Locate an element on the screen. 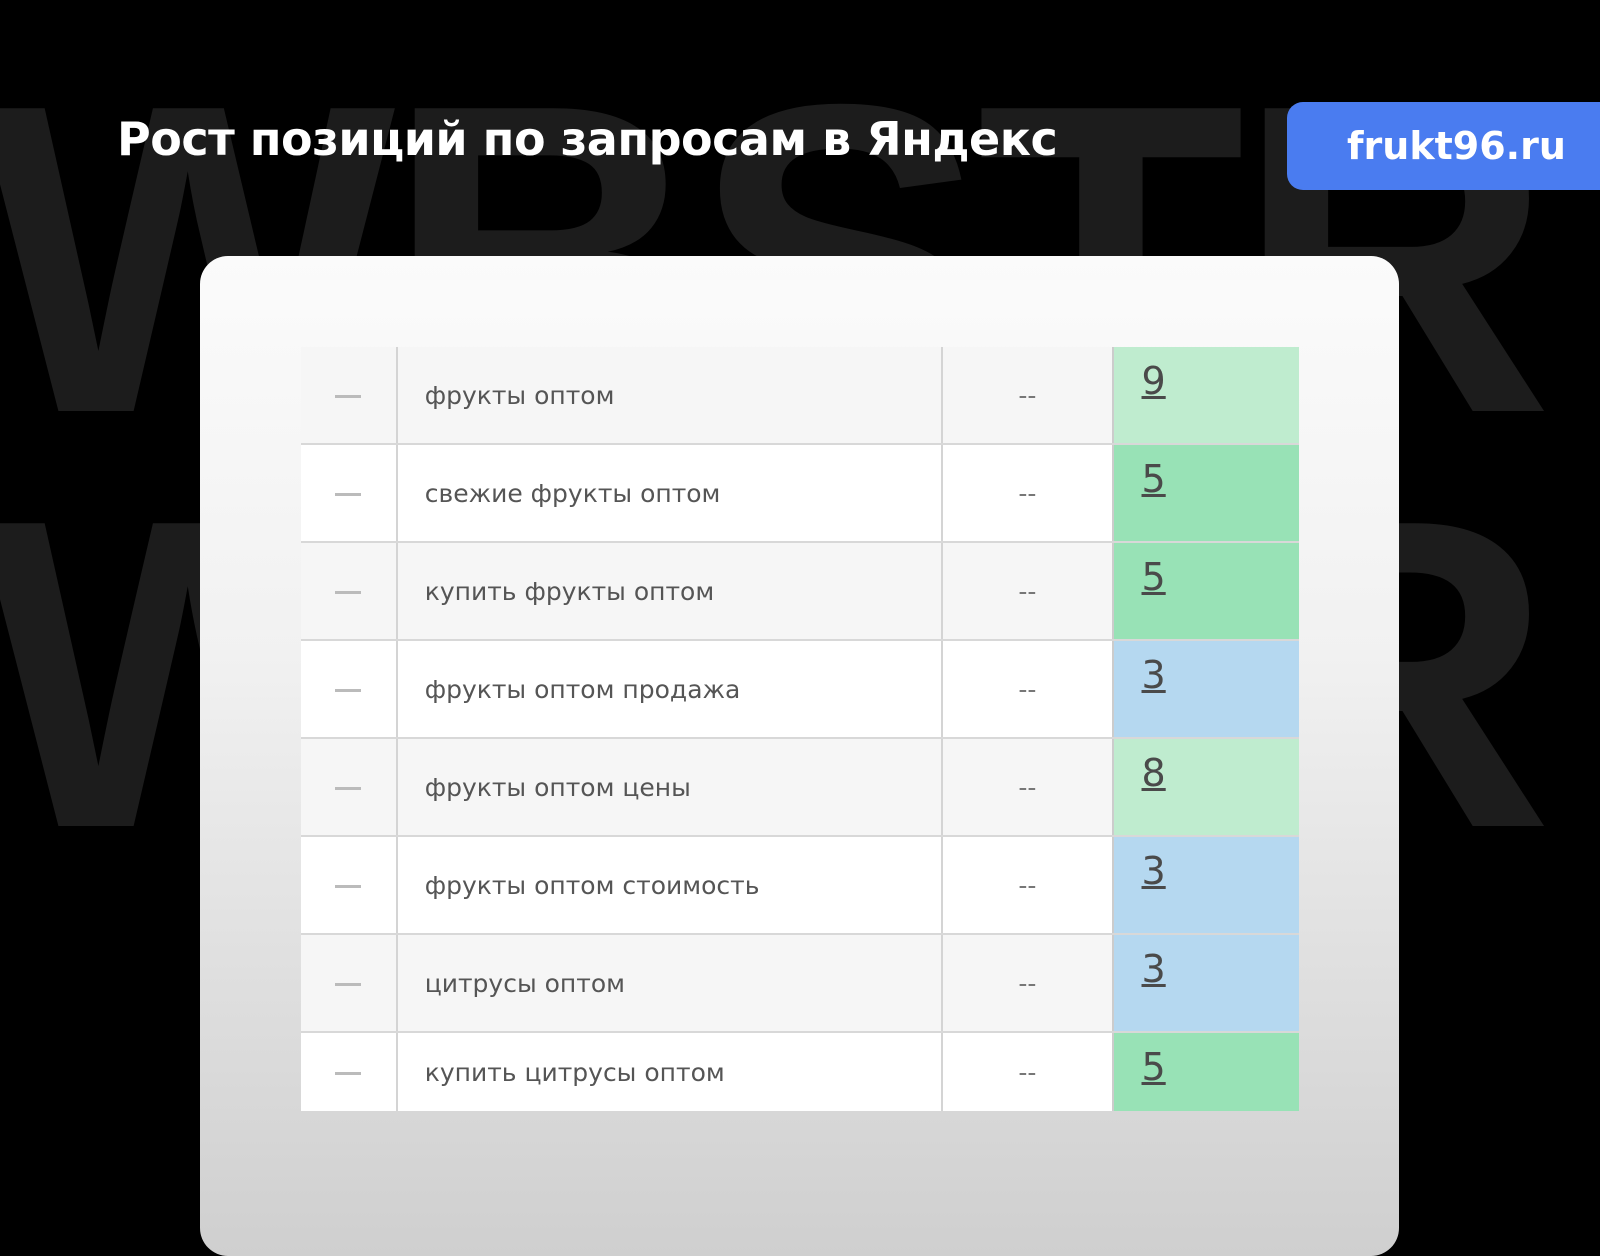 The width and height of the screenshot is (1600, 1256). table-row: купить фрукты оптом -- 5 is located at coordinates (800, 591).